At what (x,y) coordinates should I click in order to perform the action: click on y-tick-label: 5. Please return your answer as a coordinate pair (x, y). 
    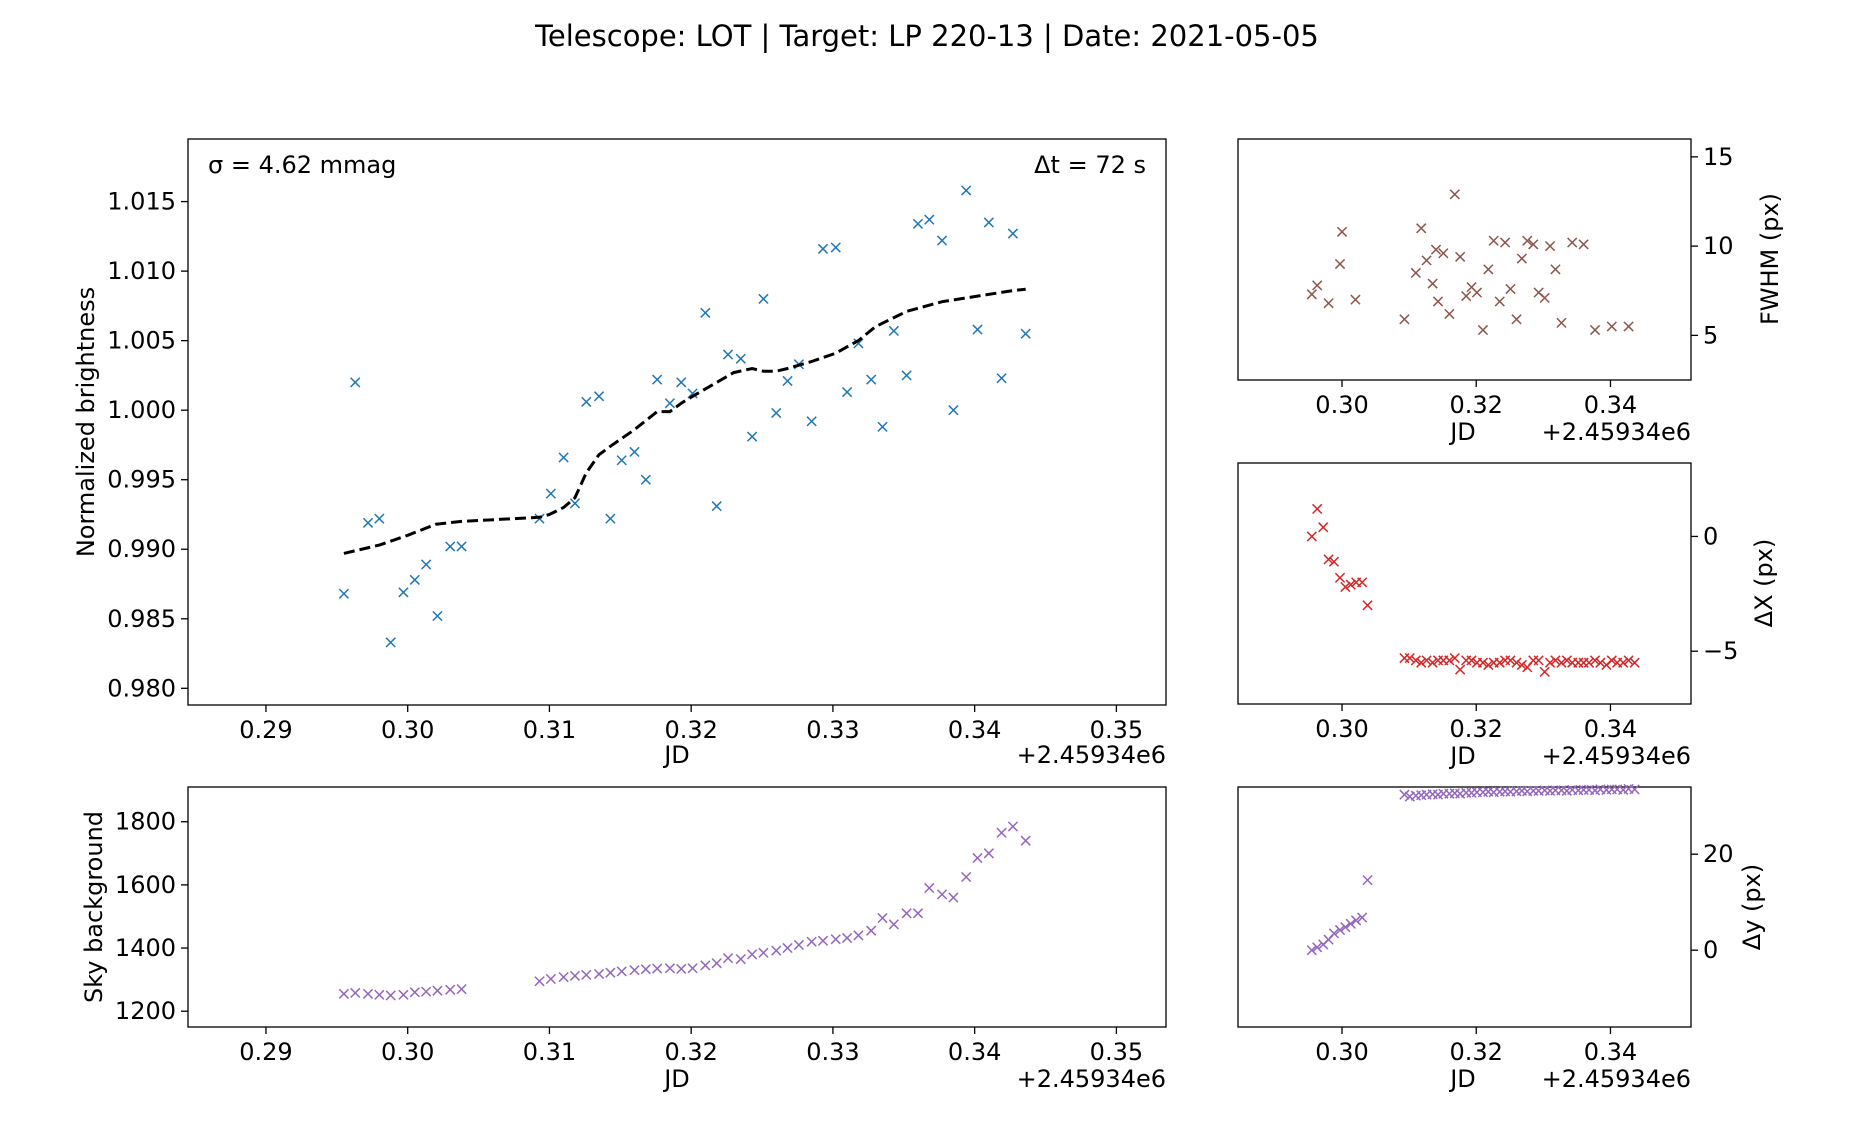
    Looking at the image, I should click on (1710, 335).